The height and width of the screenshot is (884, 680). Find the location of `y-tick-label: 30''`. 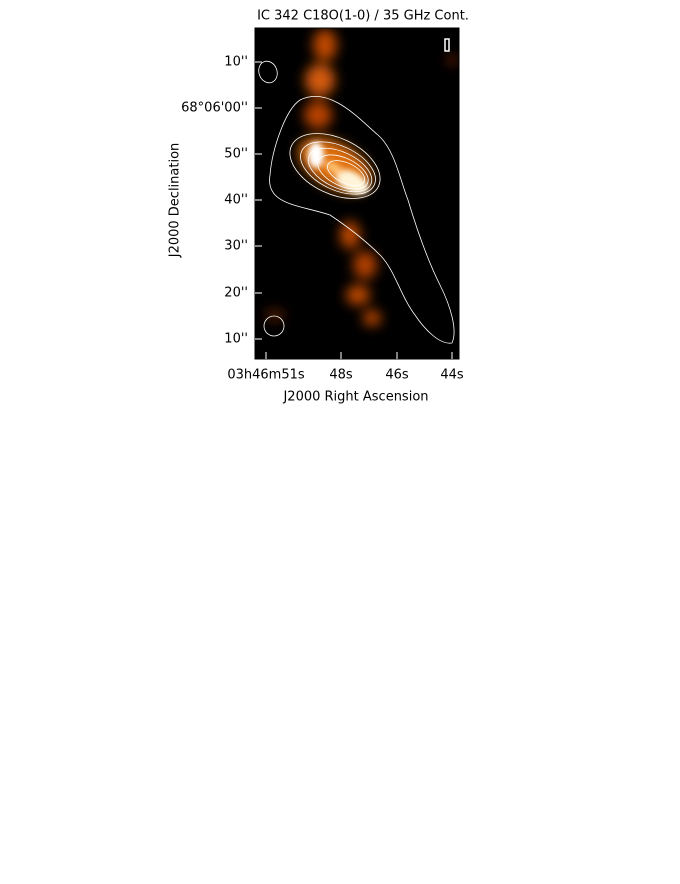

y-tick-label: 30'' is located at coordinates (236, 246).